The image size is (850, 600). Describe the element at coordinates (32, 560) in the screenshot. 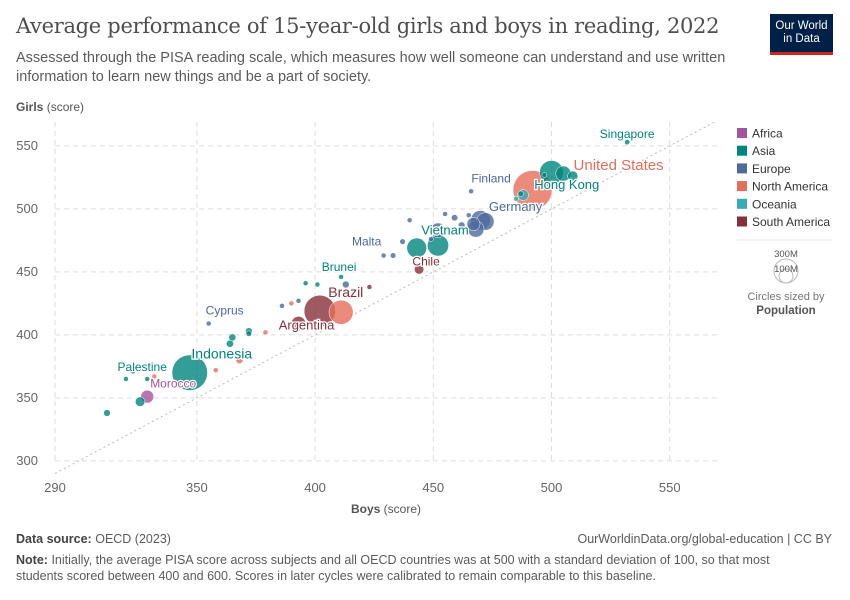

I see `note-label: Note:` at that location.